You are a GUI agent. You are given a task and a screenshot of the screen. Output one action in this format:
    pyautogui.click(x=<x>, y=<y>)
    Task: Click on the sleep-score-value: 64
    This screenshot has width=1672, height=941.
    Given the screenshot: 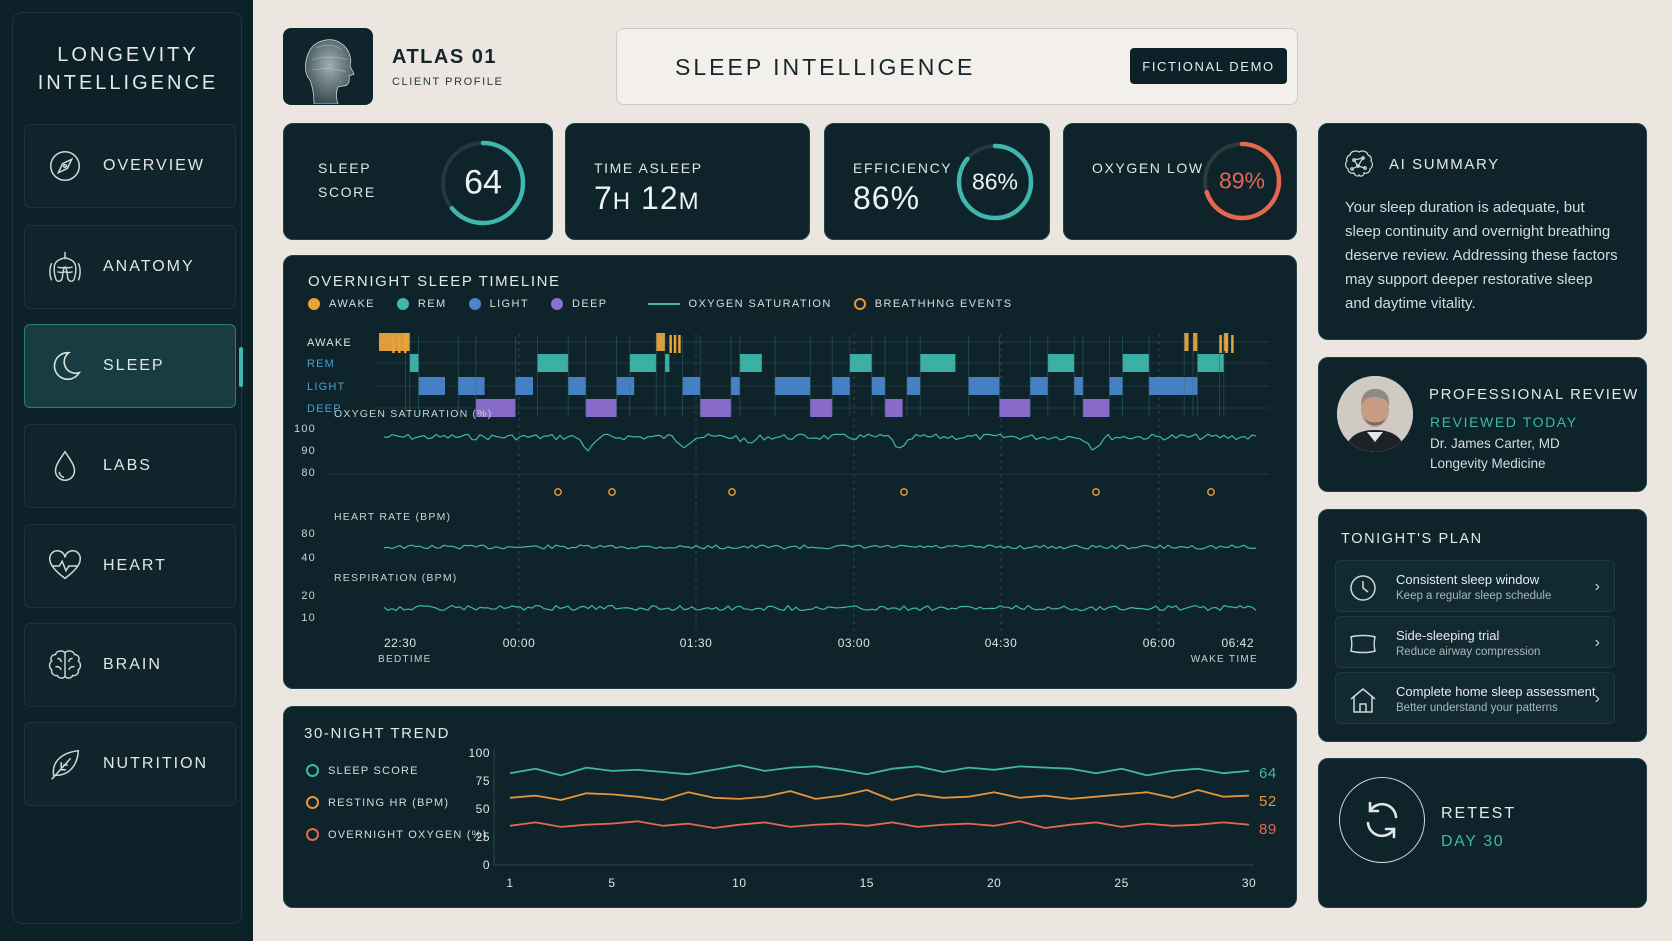 What is the action you would take?
    pyautogui.click(x=483, y=182)
    